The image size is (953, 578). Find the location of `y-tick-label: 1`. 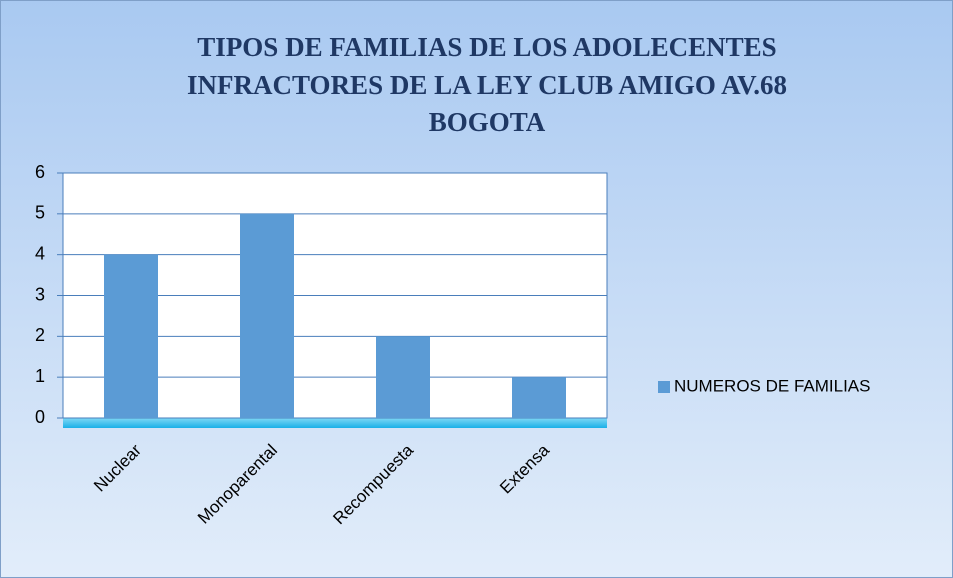

y-tick-label: 1 is located at coordinates (40, 376).